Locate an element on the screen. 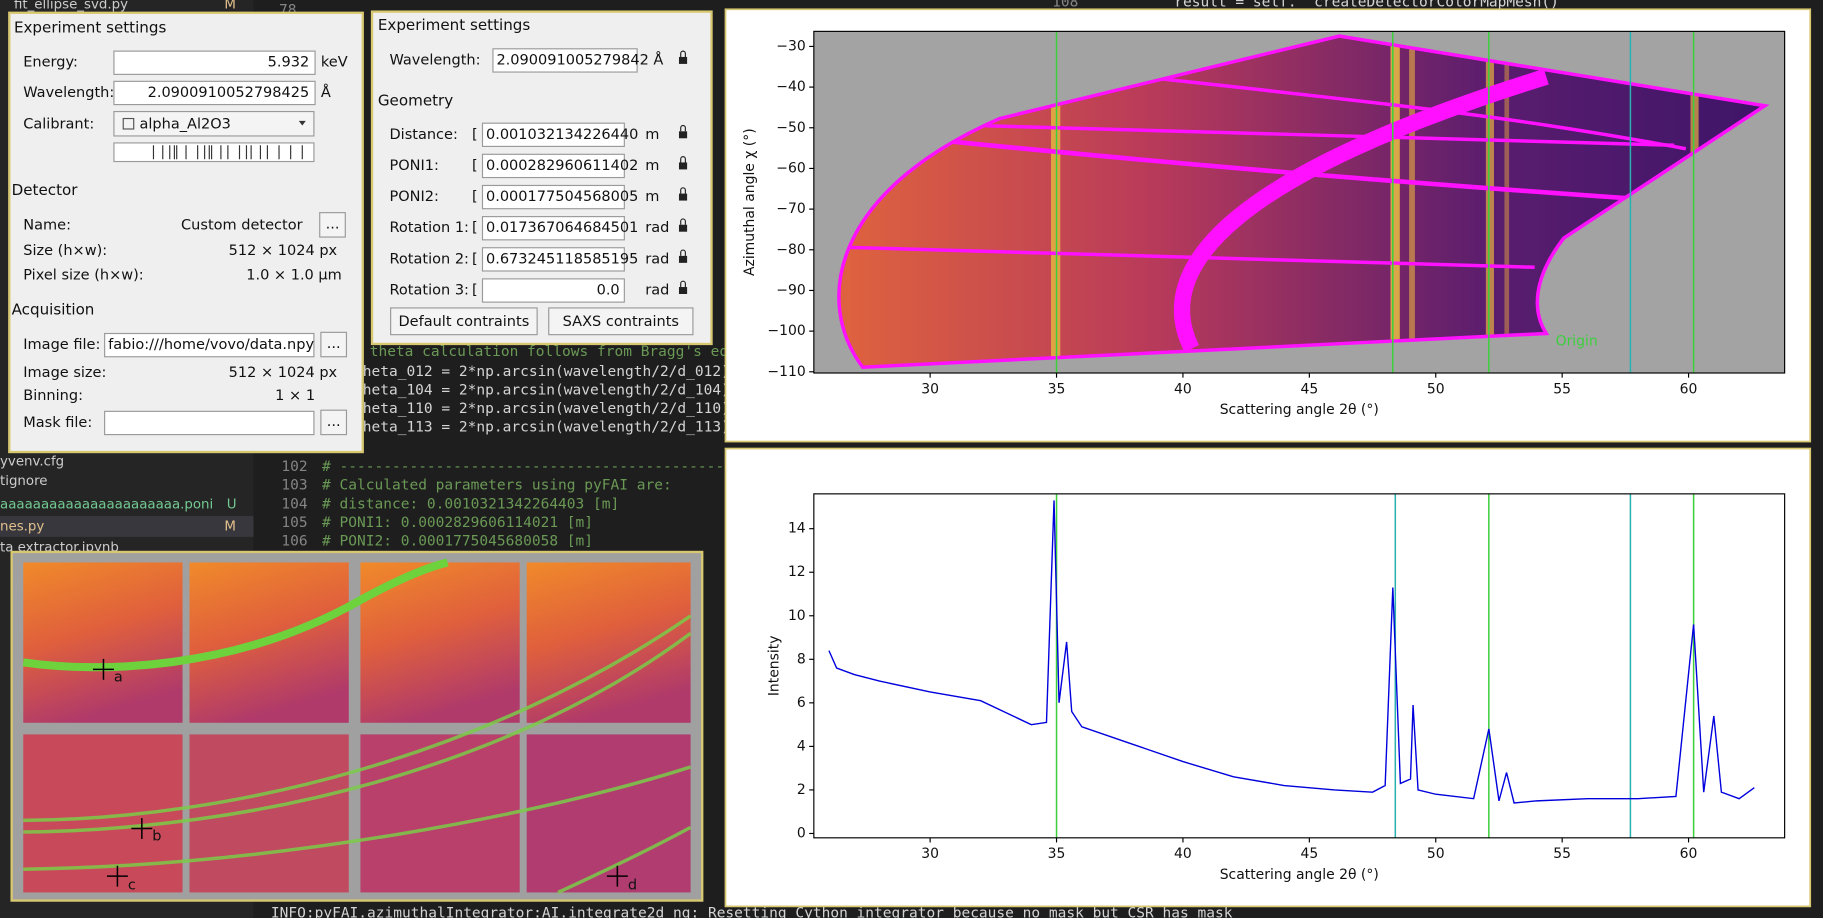 The image size is (1823, 918). field-label: Rotation 3: is located at coordinates (428, 291).